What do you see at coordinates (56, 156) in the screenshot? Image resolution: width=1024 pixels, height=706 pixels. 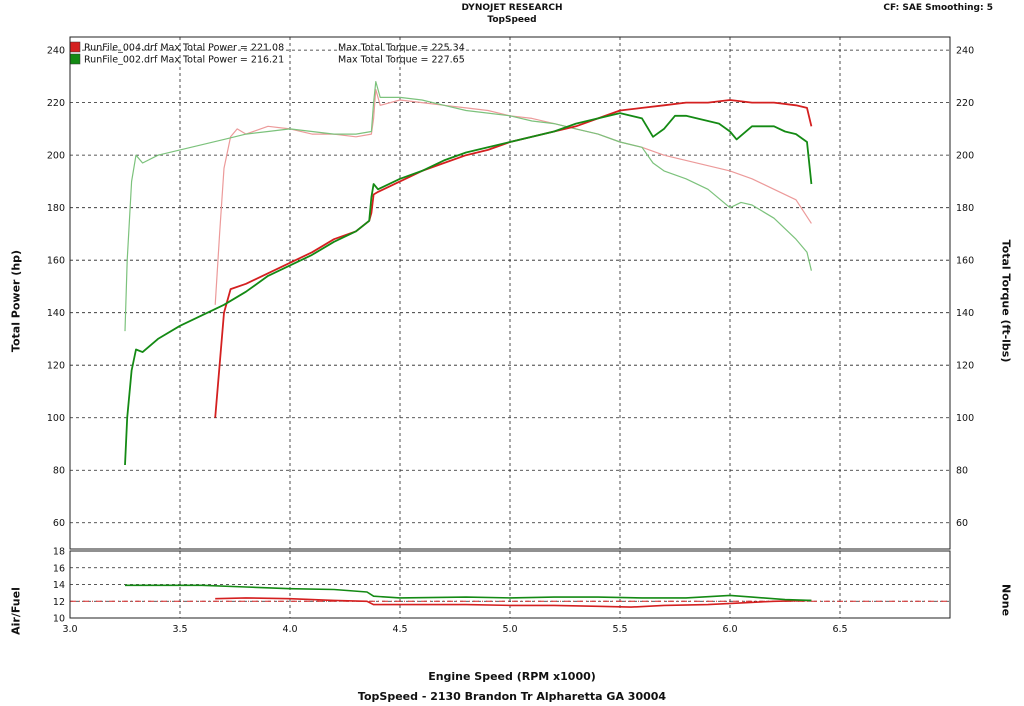 I see `y-left-tick-label: 200` at bounding box center [56, 156].